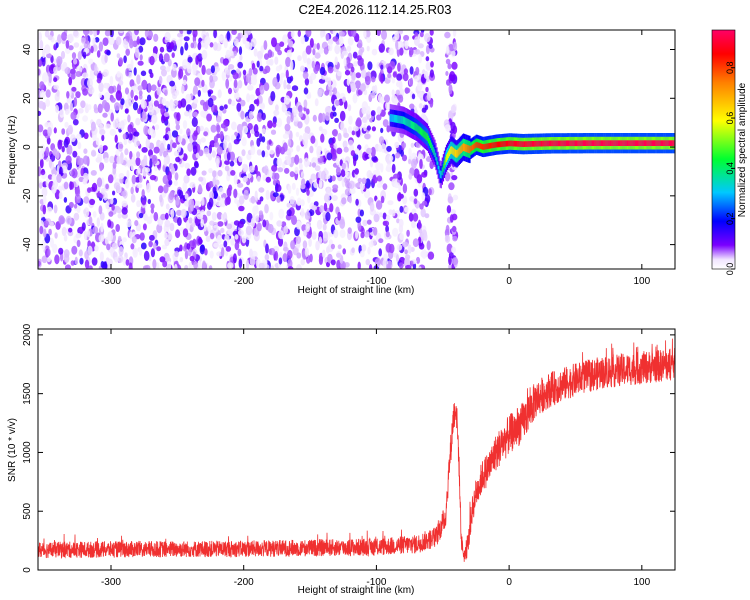 This screenshot has width=750, height=600. I want to click on snr-y-tick-label: 0, so click(27, 570).